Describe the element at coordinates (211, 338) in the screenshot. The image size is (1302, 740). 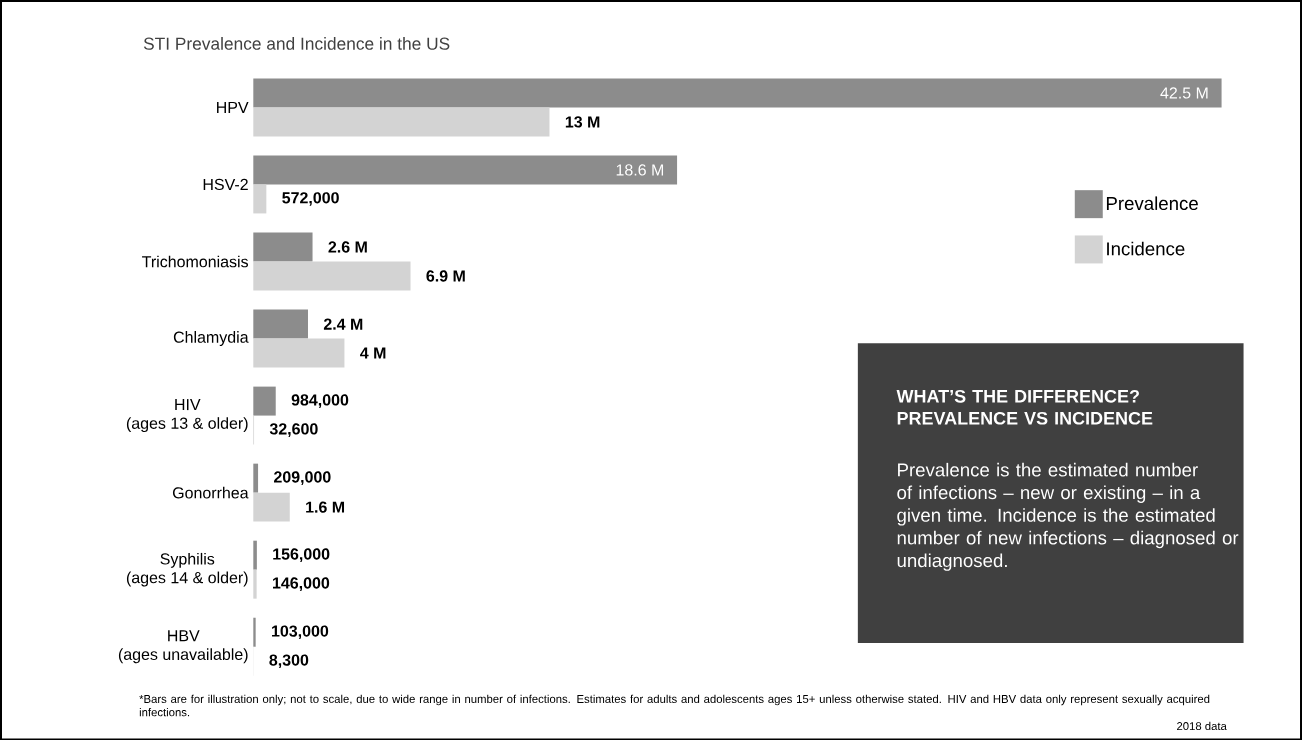
I see `y-tick-label: Chlamydia` at that location.